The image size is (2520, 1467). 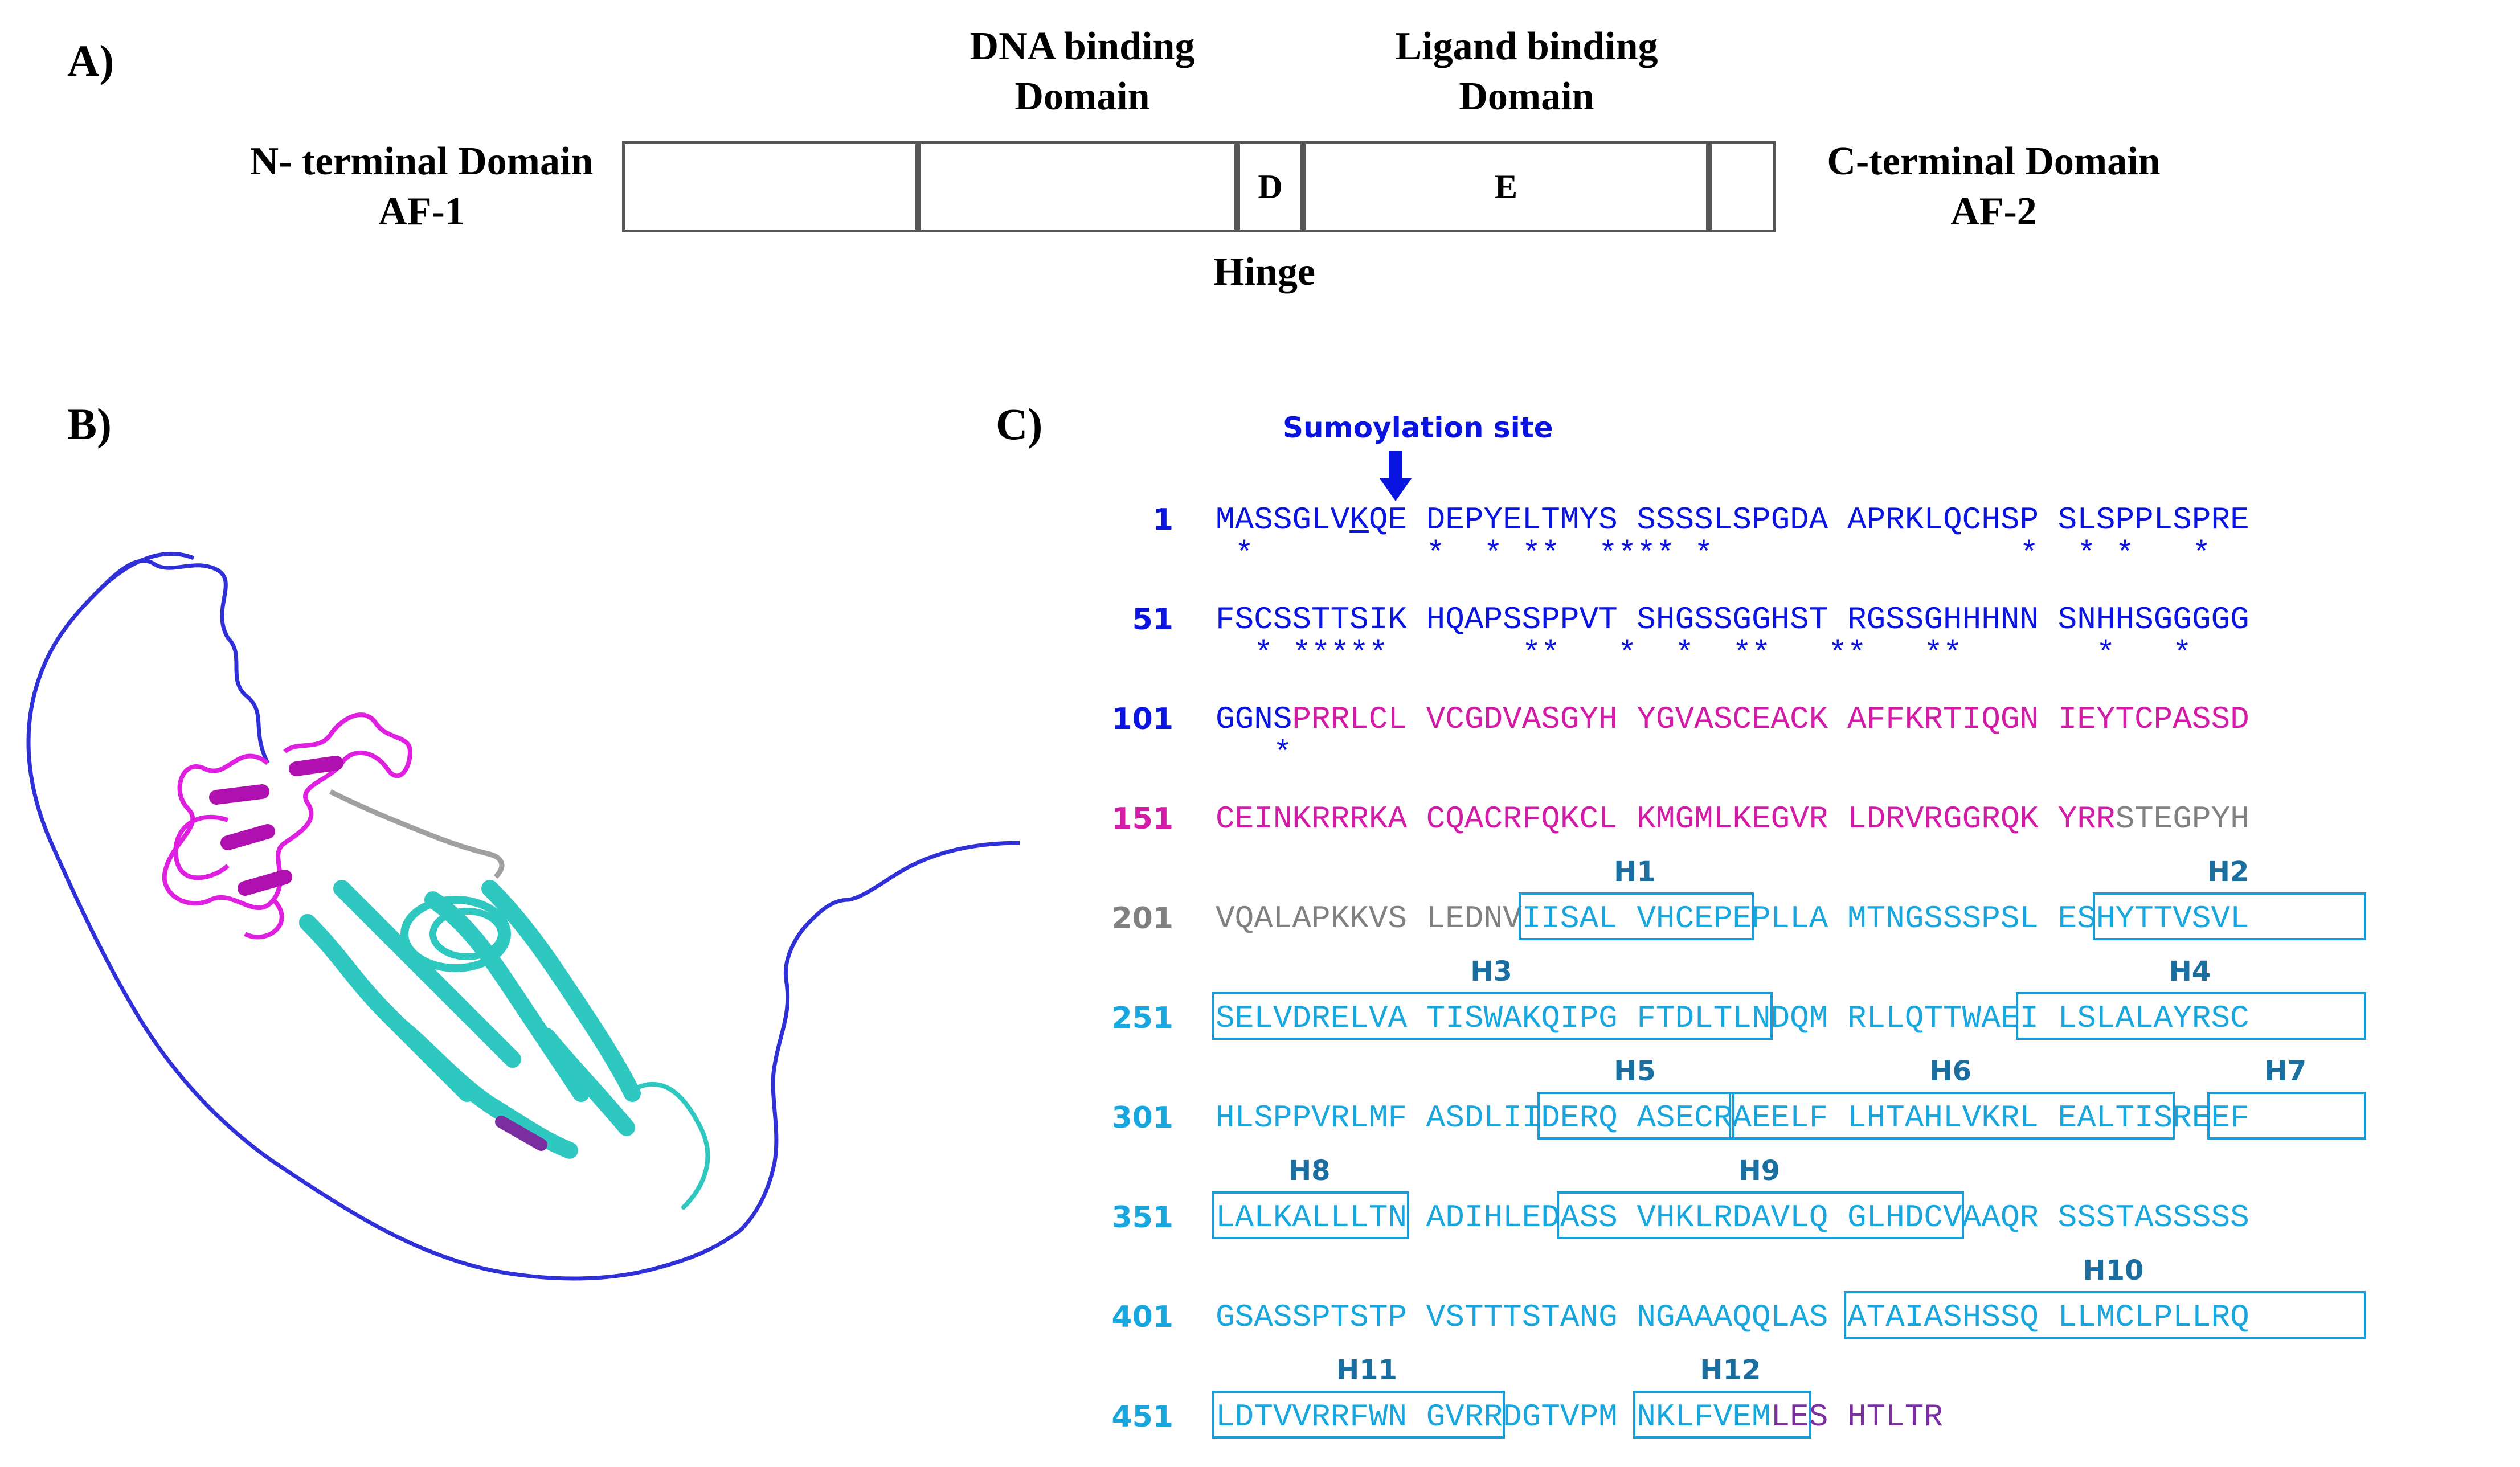 I want to click on ligand-binding-domain, so click(x=505, y=1045).